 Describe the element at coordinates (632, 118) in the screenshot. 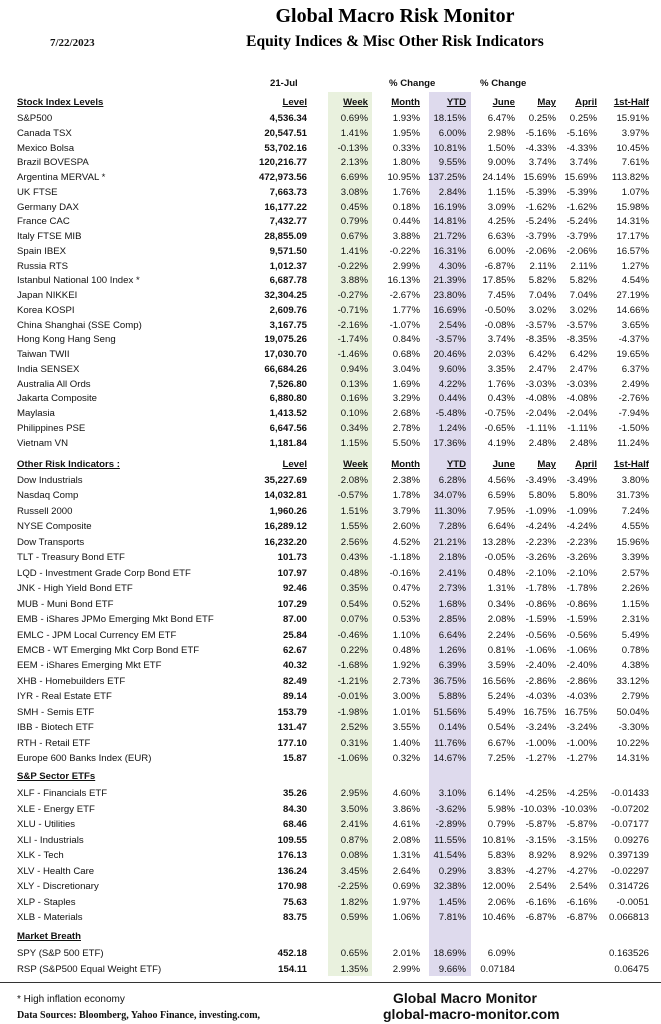

I see `cell-1st-half: 15.91%` at that location.